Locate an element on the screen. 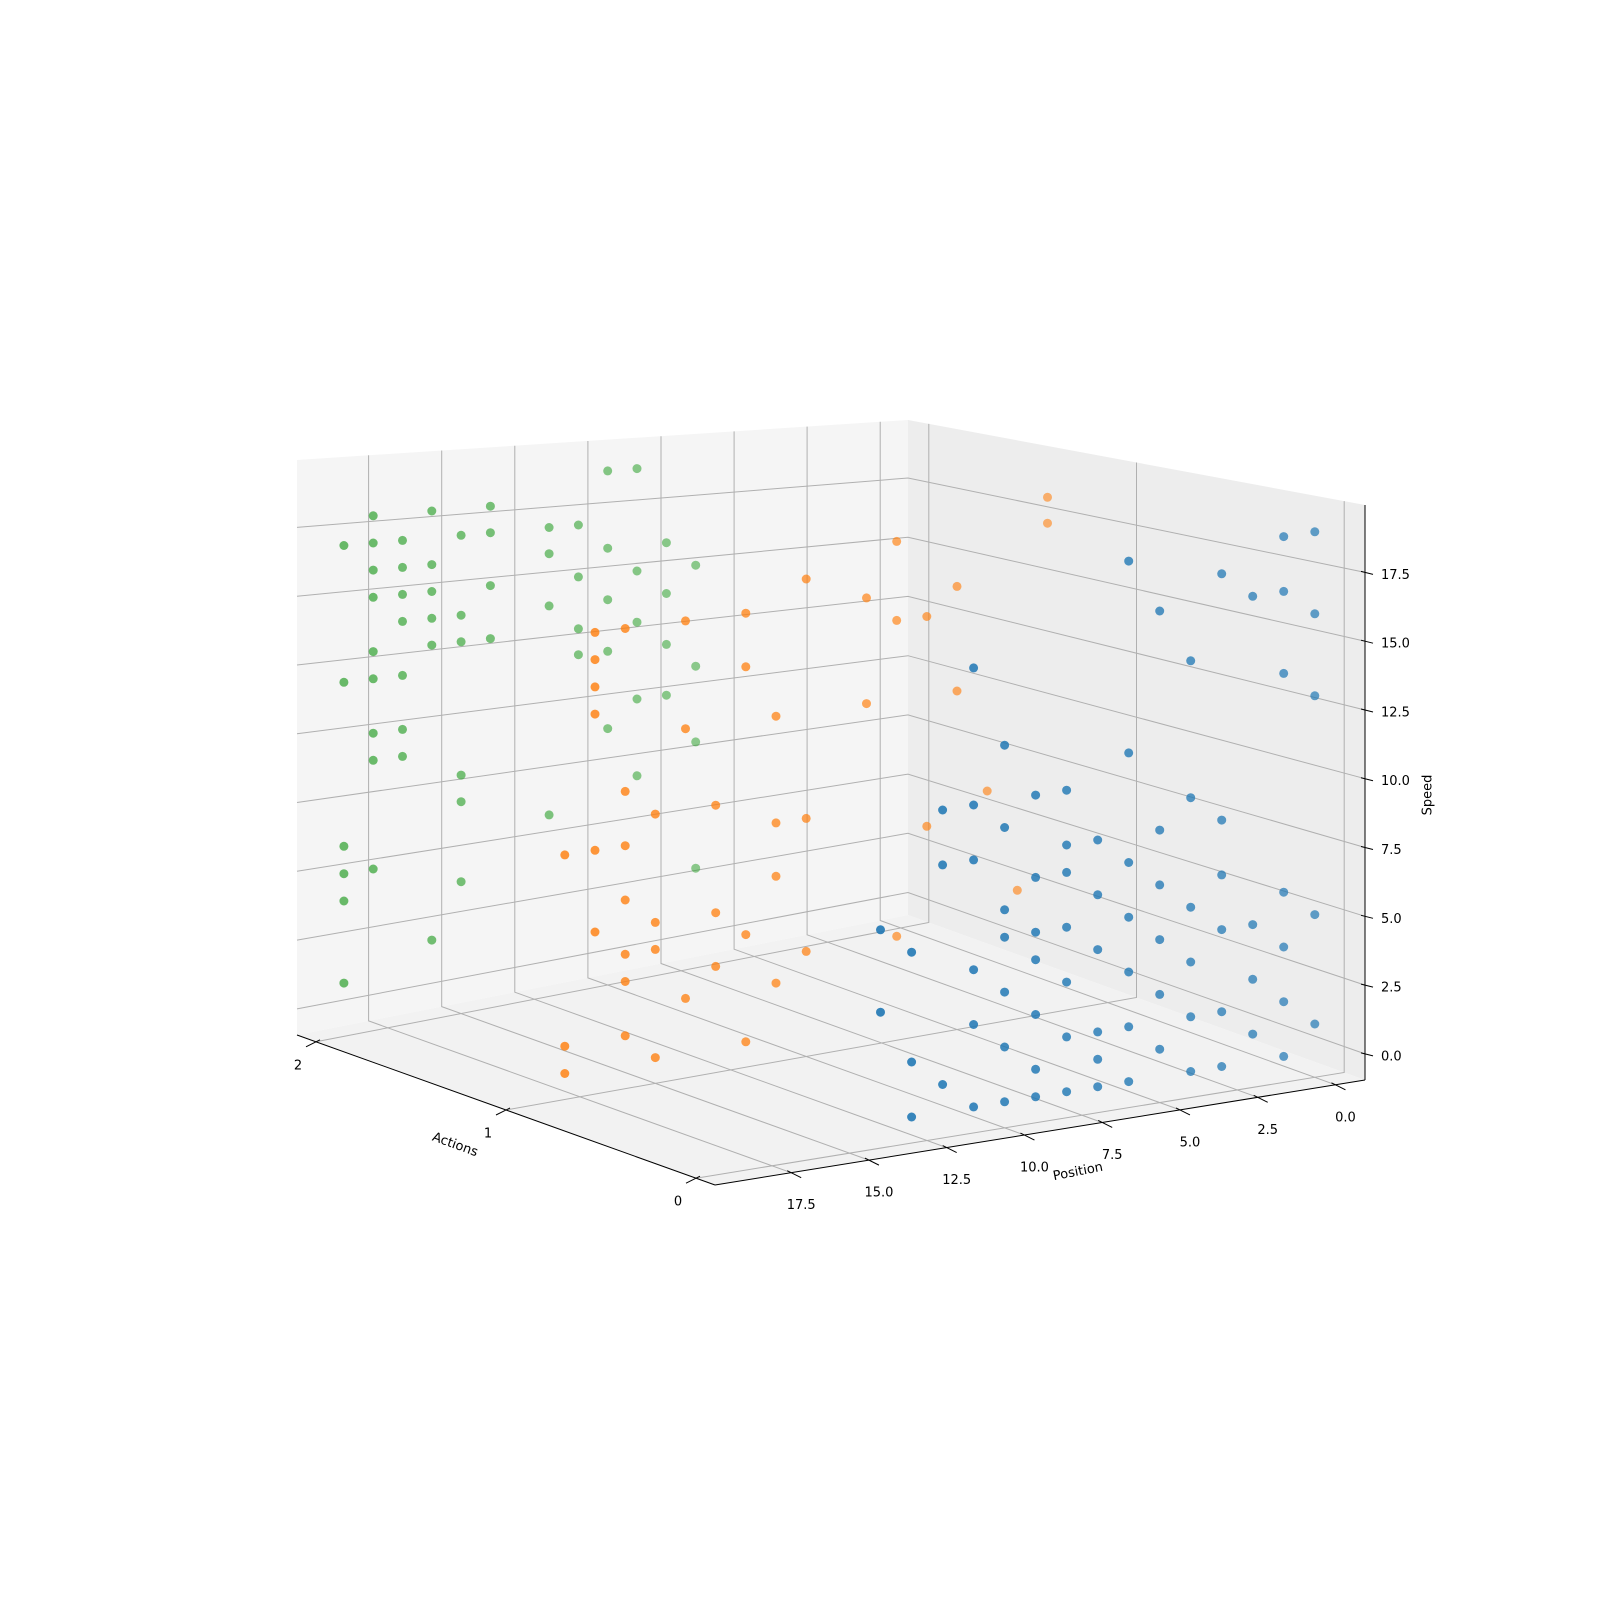 Image resolution: width=1600 pixels, height=1600 pixels. z-tick-label: 12.5 is located at coordinates (1395, 712).